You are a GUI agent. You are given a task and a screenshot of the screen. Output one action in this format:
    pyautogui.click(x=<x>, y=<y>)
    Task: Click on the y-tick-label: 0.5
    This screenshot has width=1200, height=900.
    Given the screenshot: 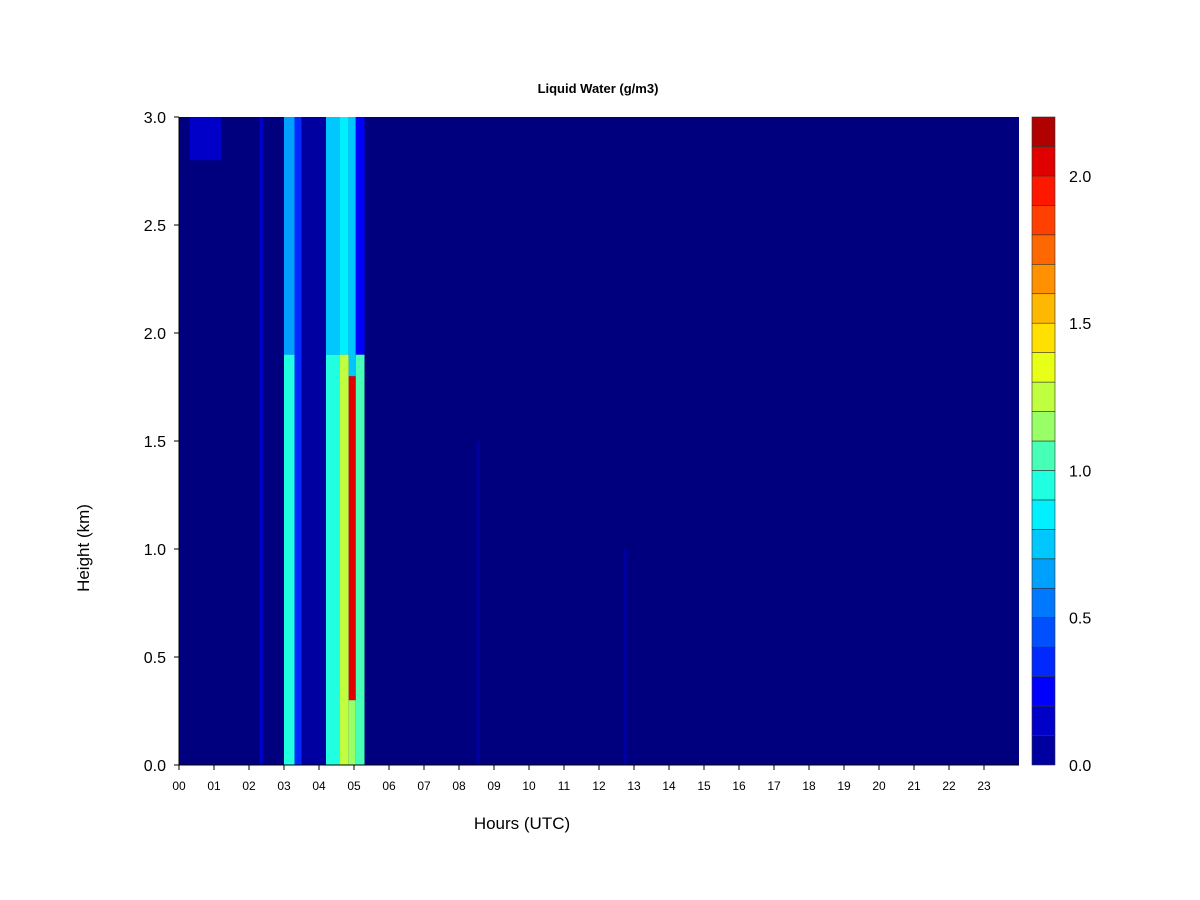 What is the action you would take?
    pyautogui.click(x=155, y=658)
    